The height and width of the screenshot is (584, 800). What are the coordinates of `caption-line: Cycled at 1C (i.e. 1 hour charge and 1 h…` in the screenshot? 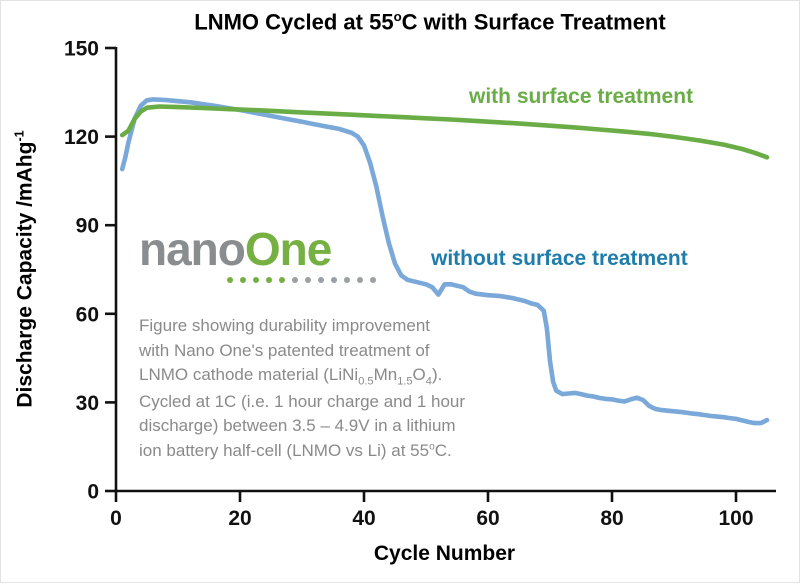 It's located at (302, 401).